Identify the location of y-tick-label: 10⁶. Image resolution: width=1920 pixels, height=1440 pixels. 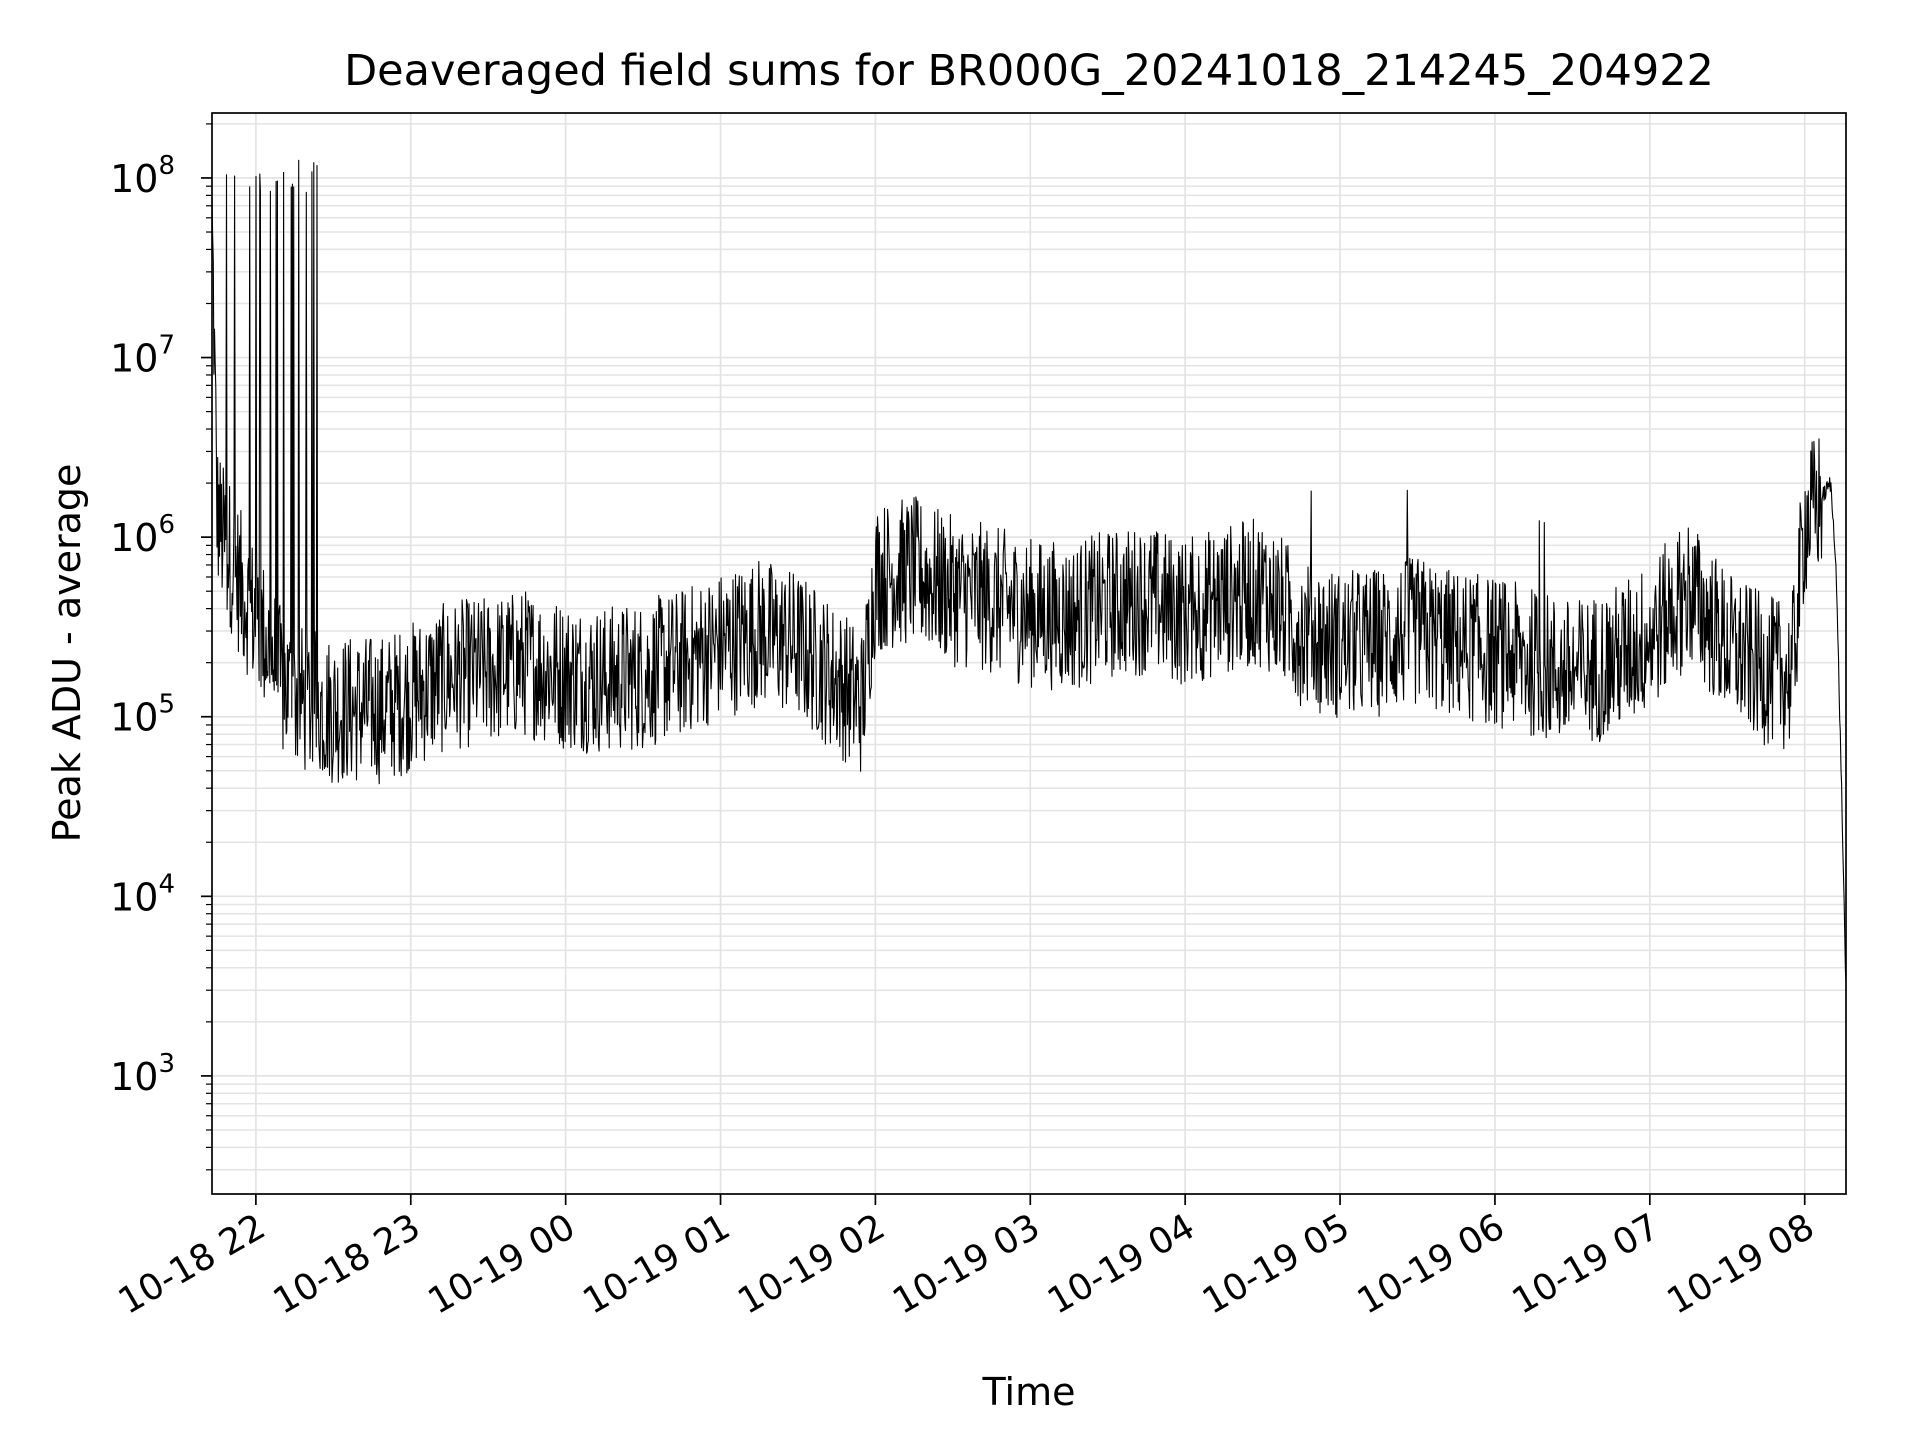
(142, 535).